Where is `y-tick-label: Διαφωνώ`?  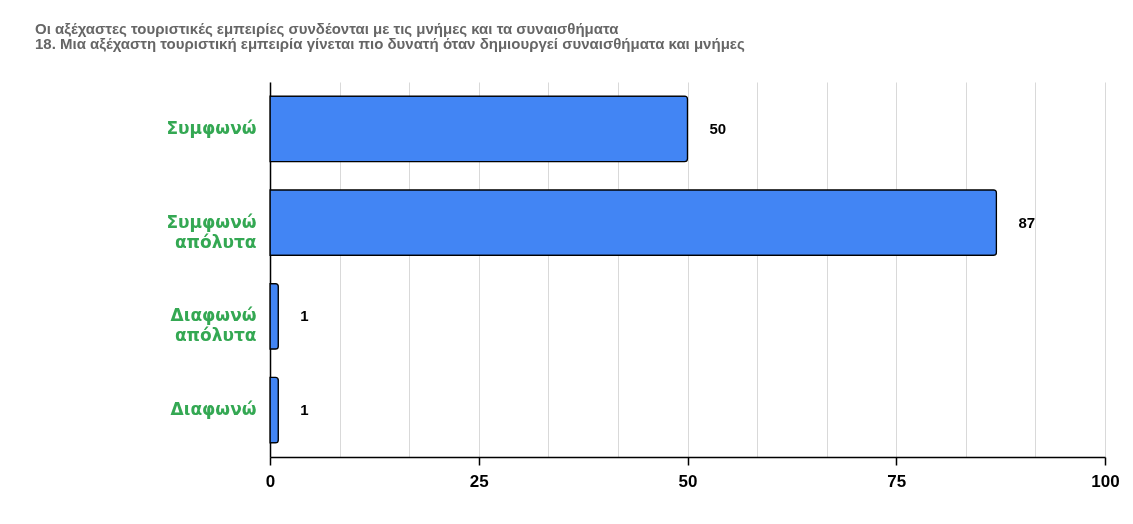 y-tick-label: Διαφωνώ is located at coordinates (213, 409).